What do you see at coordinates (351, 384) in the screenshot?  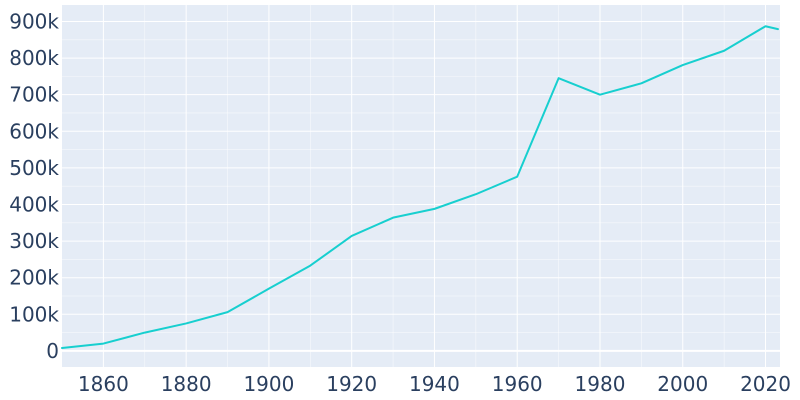 I see `x-tick-label: 1920` at bounding box center [351, 384].